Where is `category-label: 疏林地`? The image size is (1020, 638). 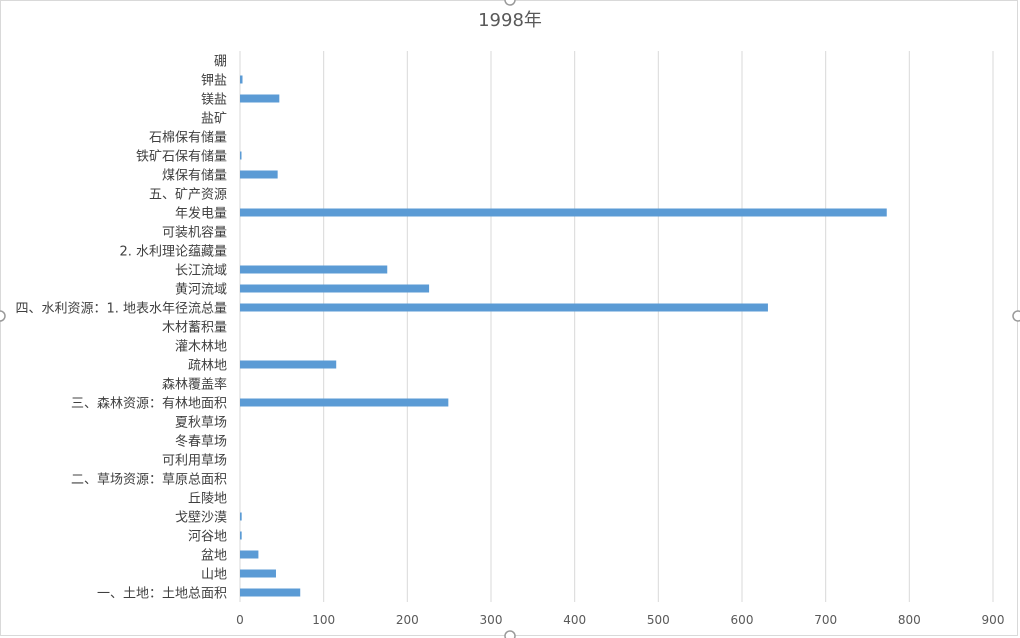 category-label: 疏林地 is located at coordinates (207, 366).